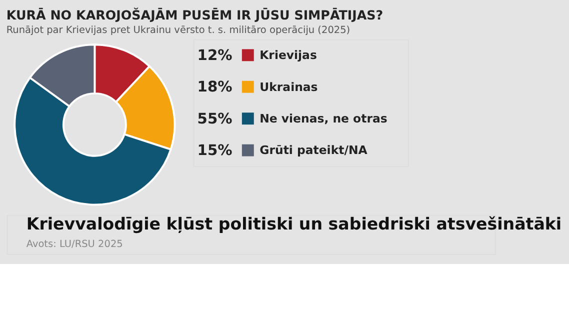  I want to click on chart-subtitle: Runājot par Krievijas pret Ukrainu vērsto t. s. militāro operāciju (2025), so click(178, 30).